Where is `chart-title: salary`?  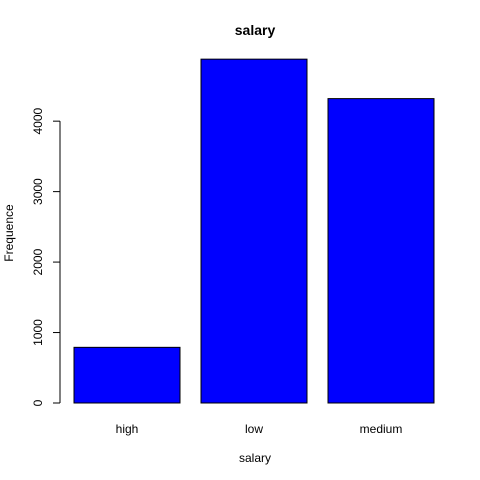 chart-title: salary is located at coordinates (255, 30).